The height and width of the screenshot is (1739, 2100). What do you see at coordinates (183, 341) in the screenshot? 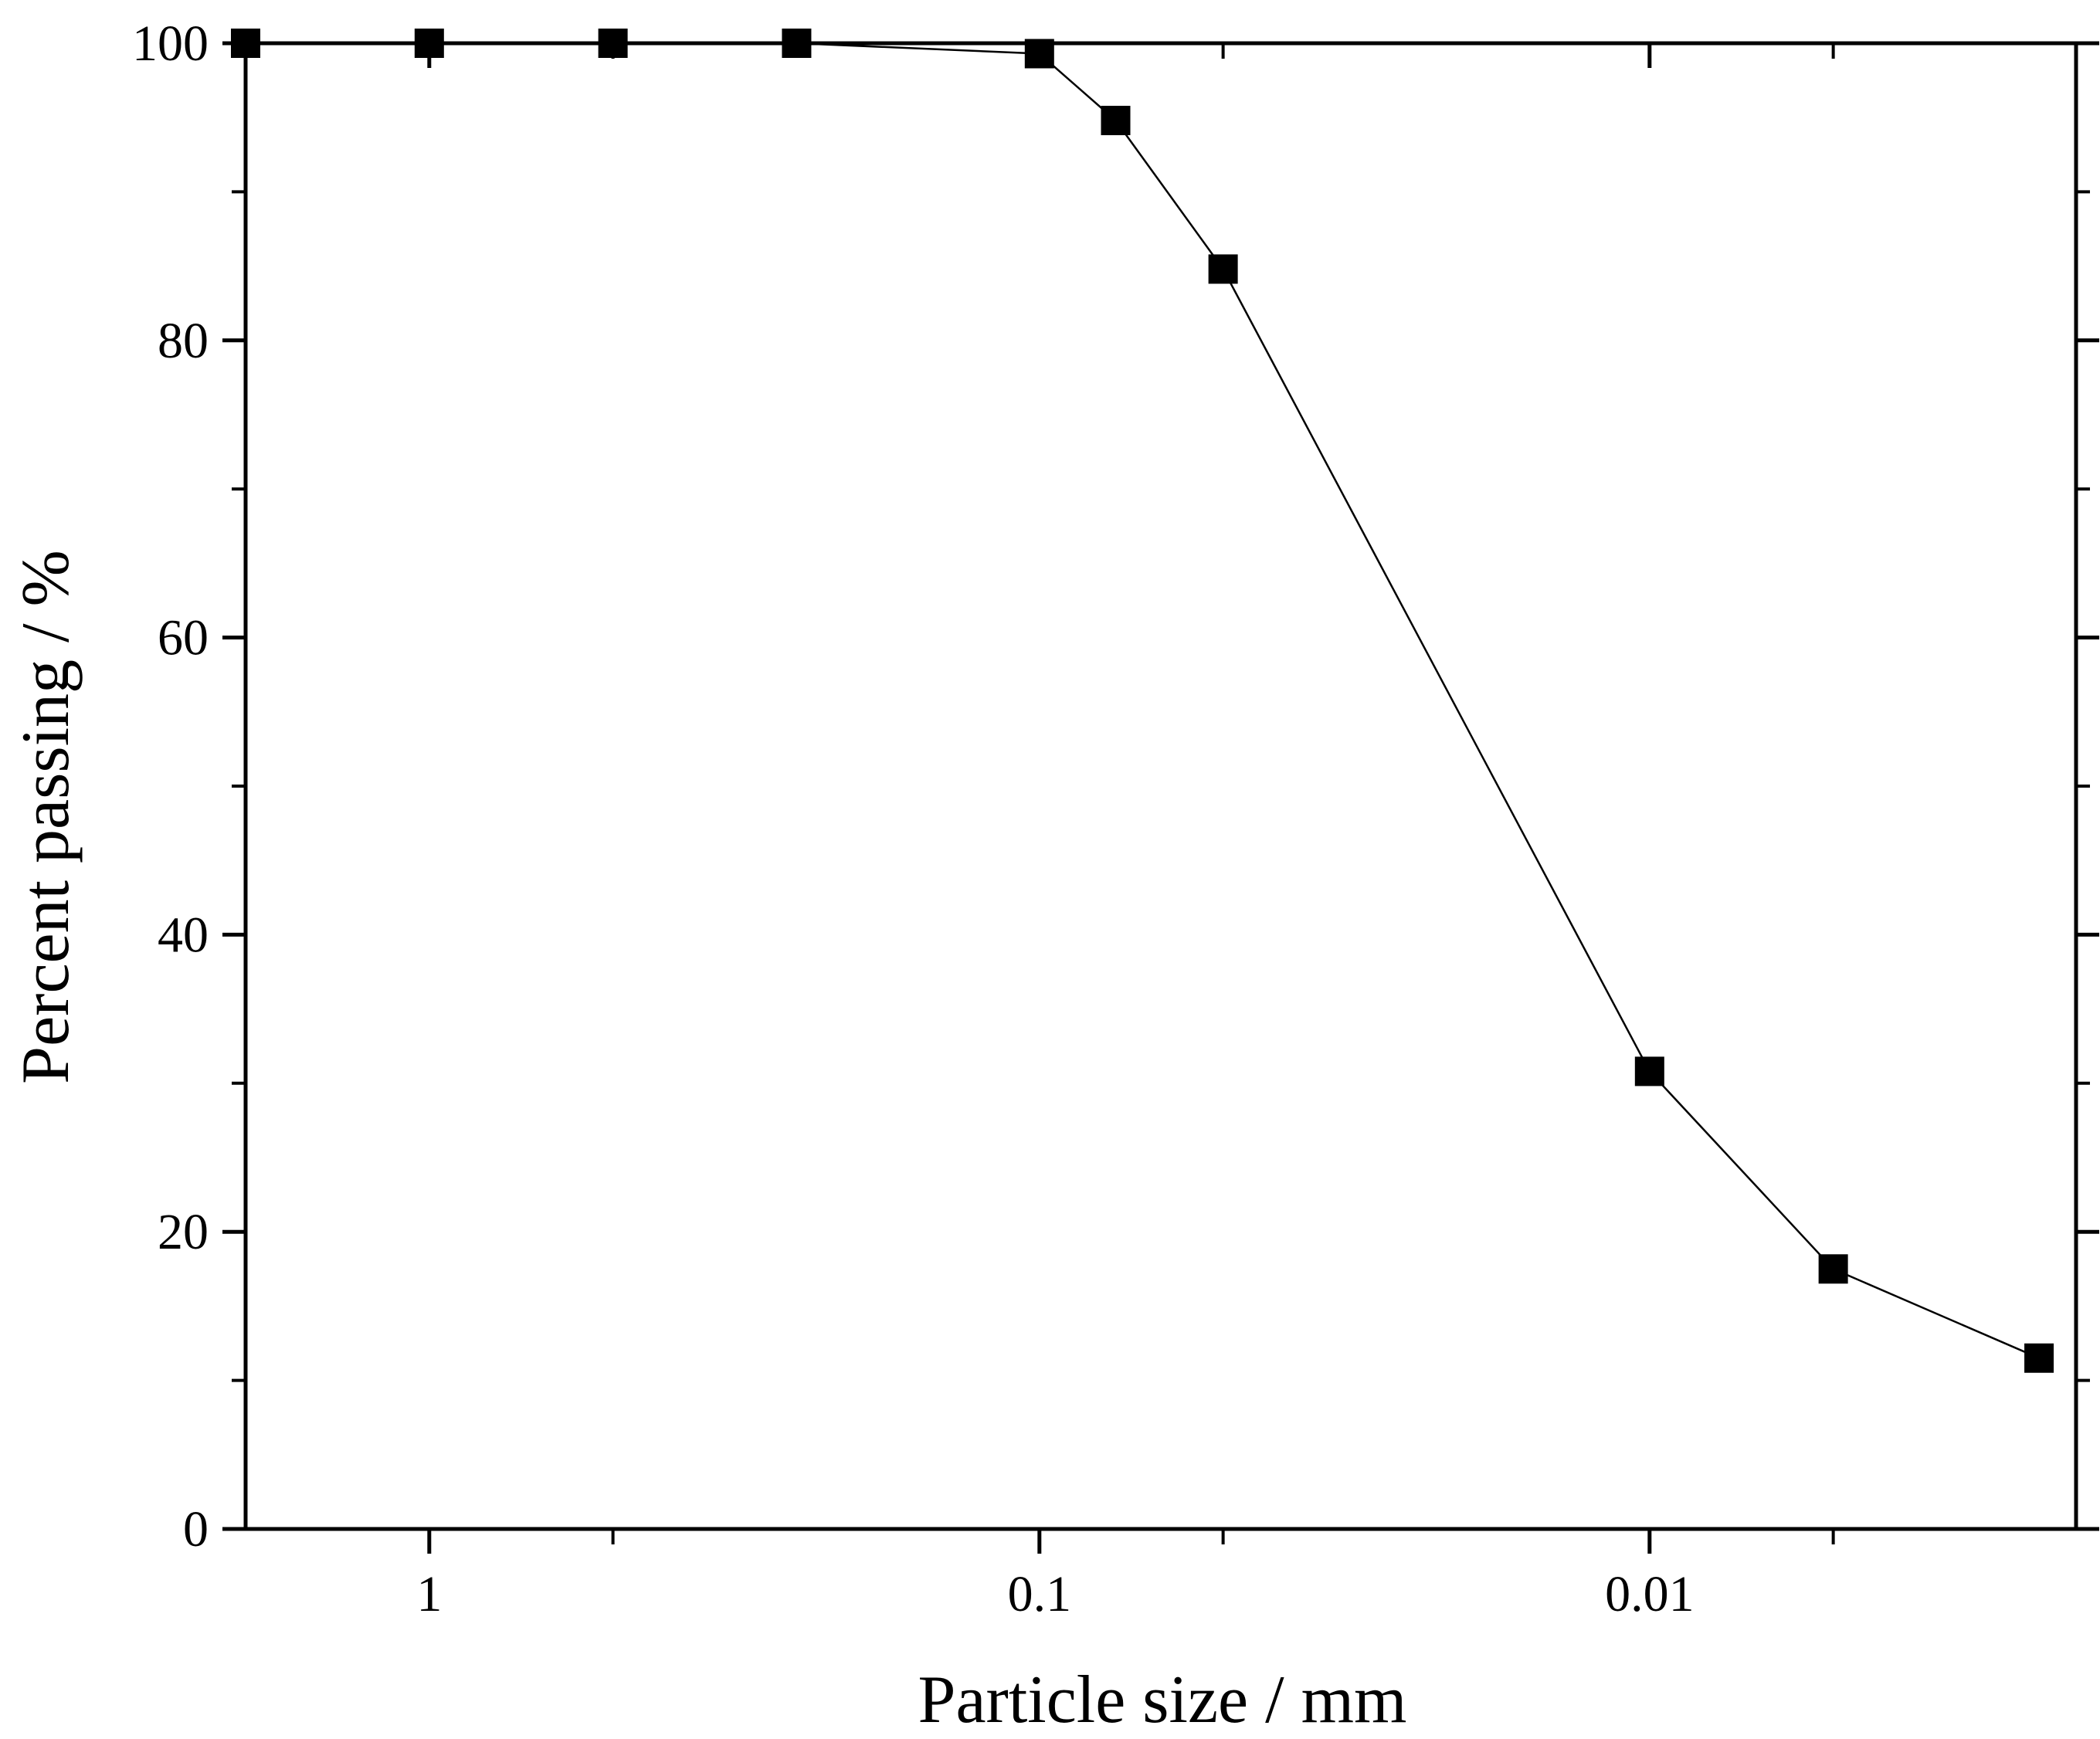
I see `y-tick-label: 80` at bounding box center [183, 341].